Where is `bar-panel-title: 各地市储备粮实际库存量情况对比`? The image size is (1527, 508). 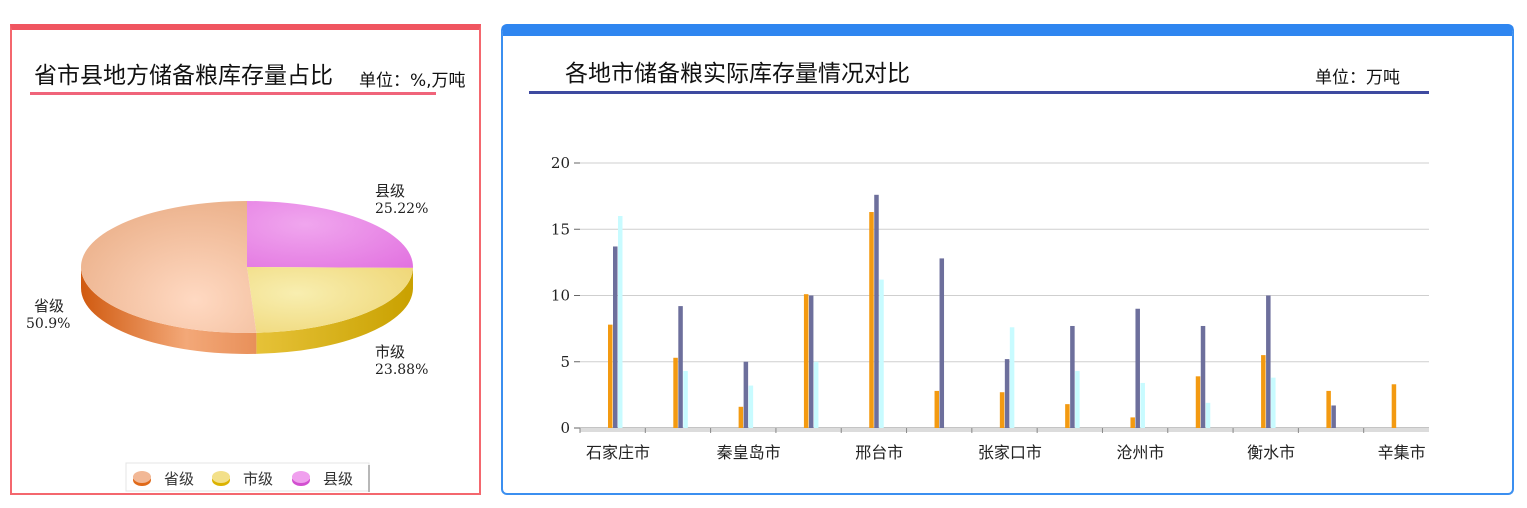
bar-panel-title: 各地市储备粮实际库存量情况对比 is located at coordinates (737, 74).